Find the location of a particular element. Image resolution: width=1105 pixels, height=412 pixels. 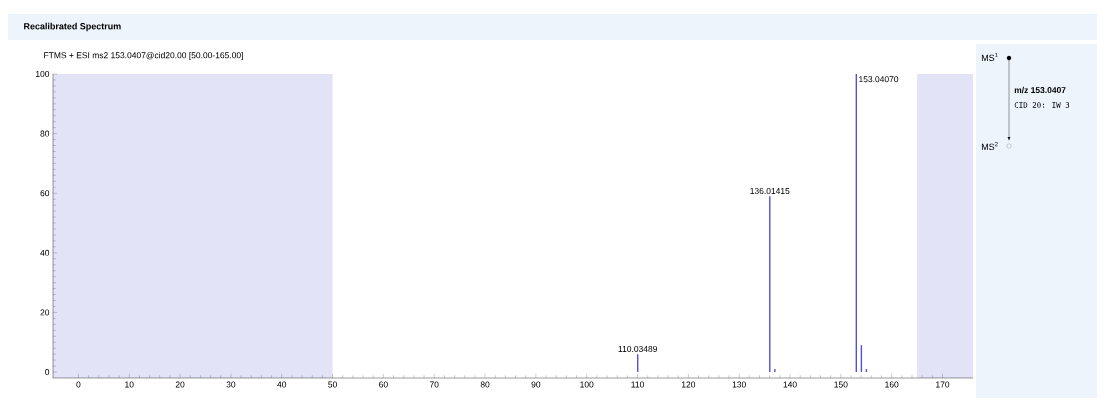

x-tick-label: 80 is located at coordinates (485, 384).